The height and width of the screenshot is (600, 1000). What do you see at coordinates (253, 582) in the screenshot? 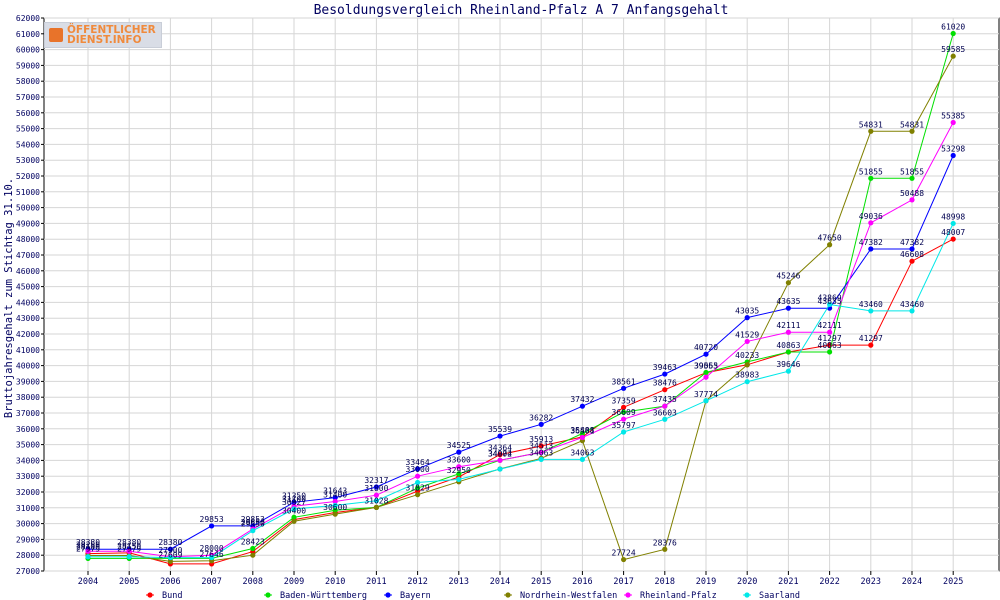
I see `x-tick-label: 2008` at bounding box center [253, 582].